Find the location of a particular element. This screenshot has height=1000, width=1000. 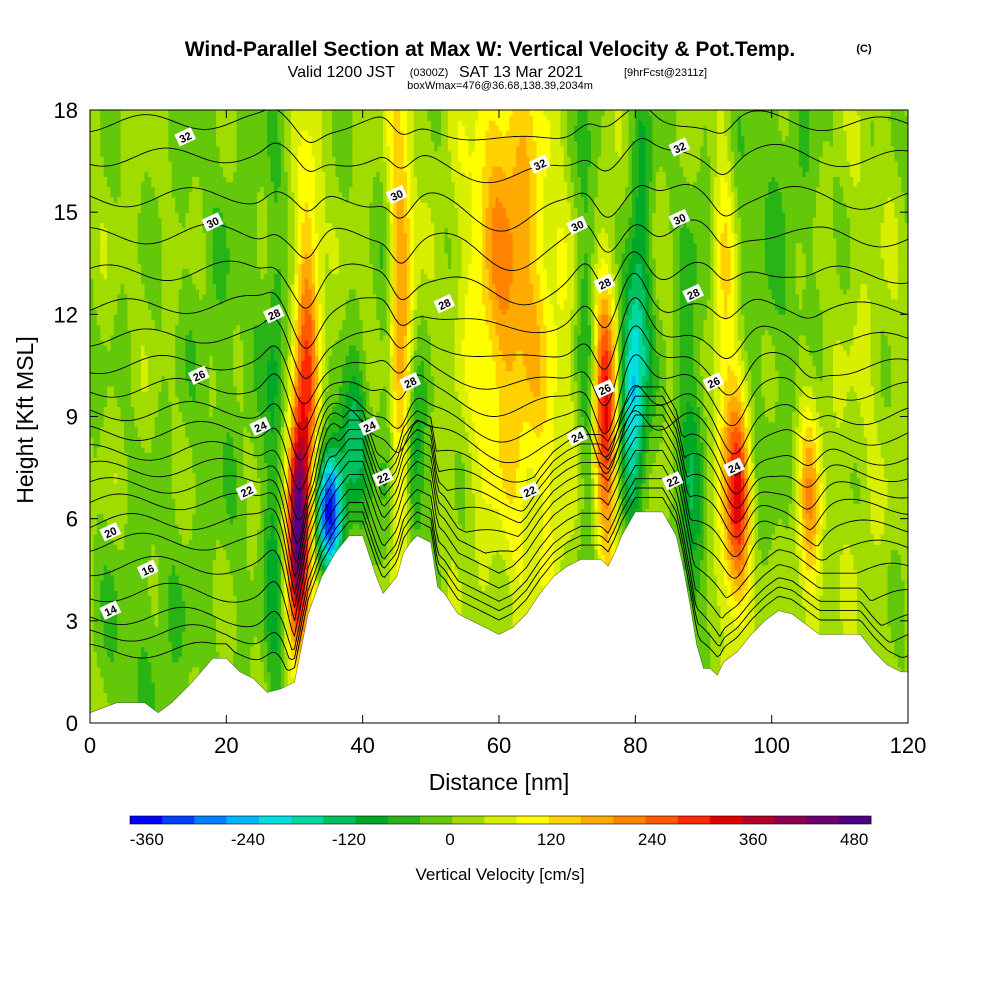

valid-utc: (0300Z) is located at coordinates (429, 73).